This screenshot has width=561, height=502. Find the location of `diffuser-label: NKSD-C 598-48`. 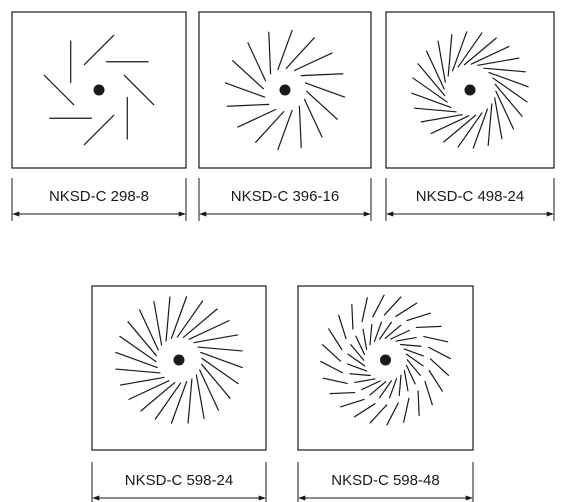

diffuser-label: NKSD-C 598-48 is located at coordinates (385, 480).